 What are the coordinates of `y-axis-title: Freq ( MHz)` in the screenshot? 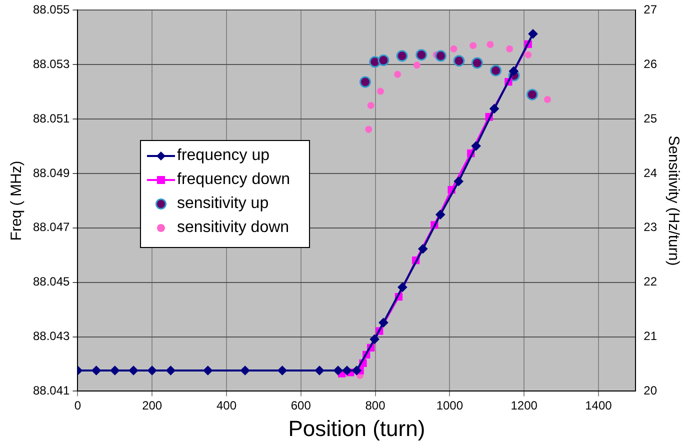 It's located at (17, 200).